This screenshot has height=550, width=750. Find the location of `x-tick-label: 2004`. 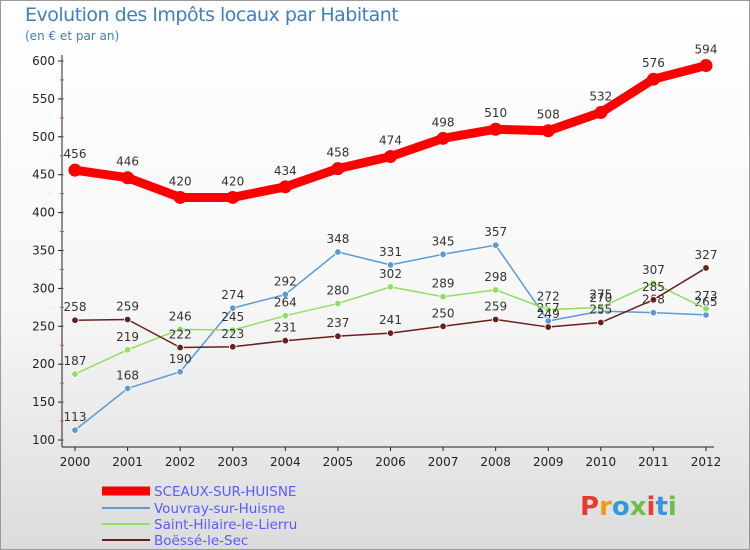

x-tick-label: 2004 is located at coordinates (285, 462).